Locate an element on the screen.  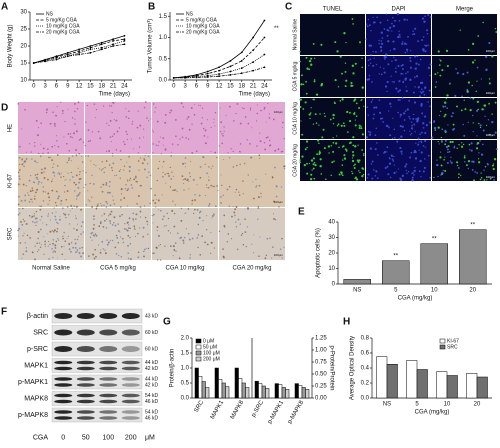
x-axis-label: Time (days) is located at coordinates (254, 95).